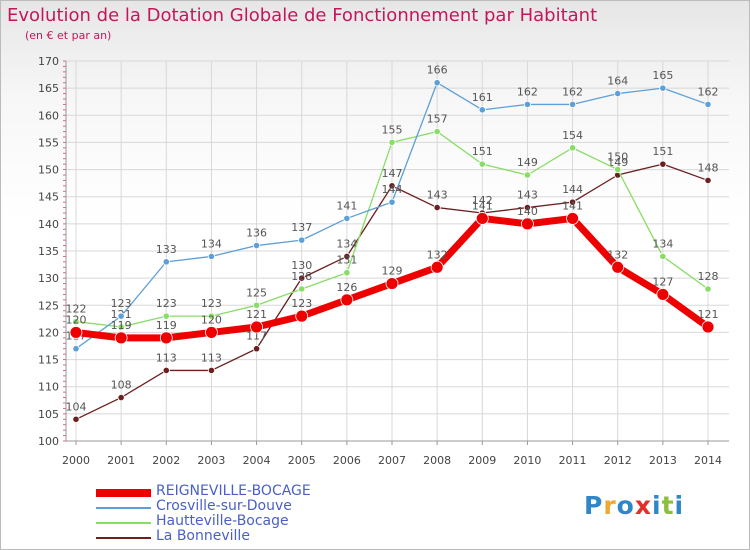  I want to click on data-label: 129, so click(392, 271).